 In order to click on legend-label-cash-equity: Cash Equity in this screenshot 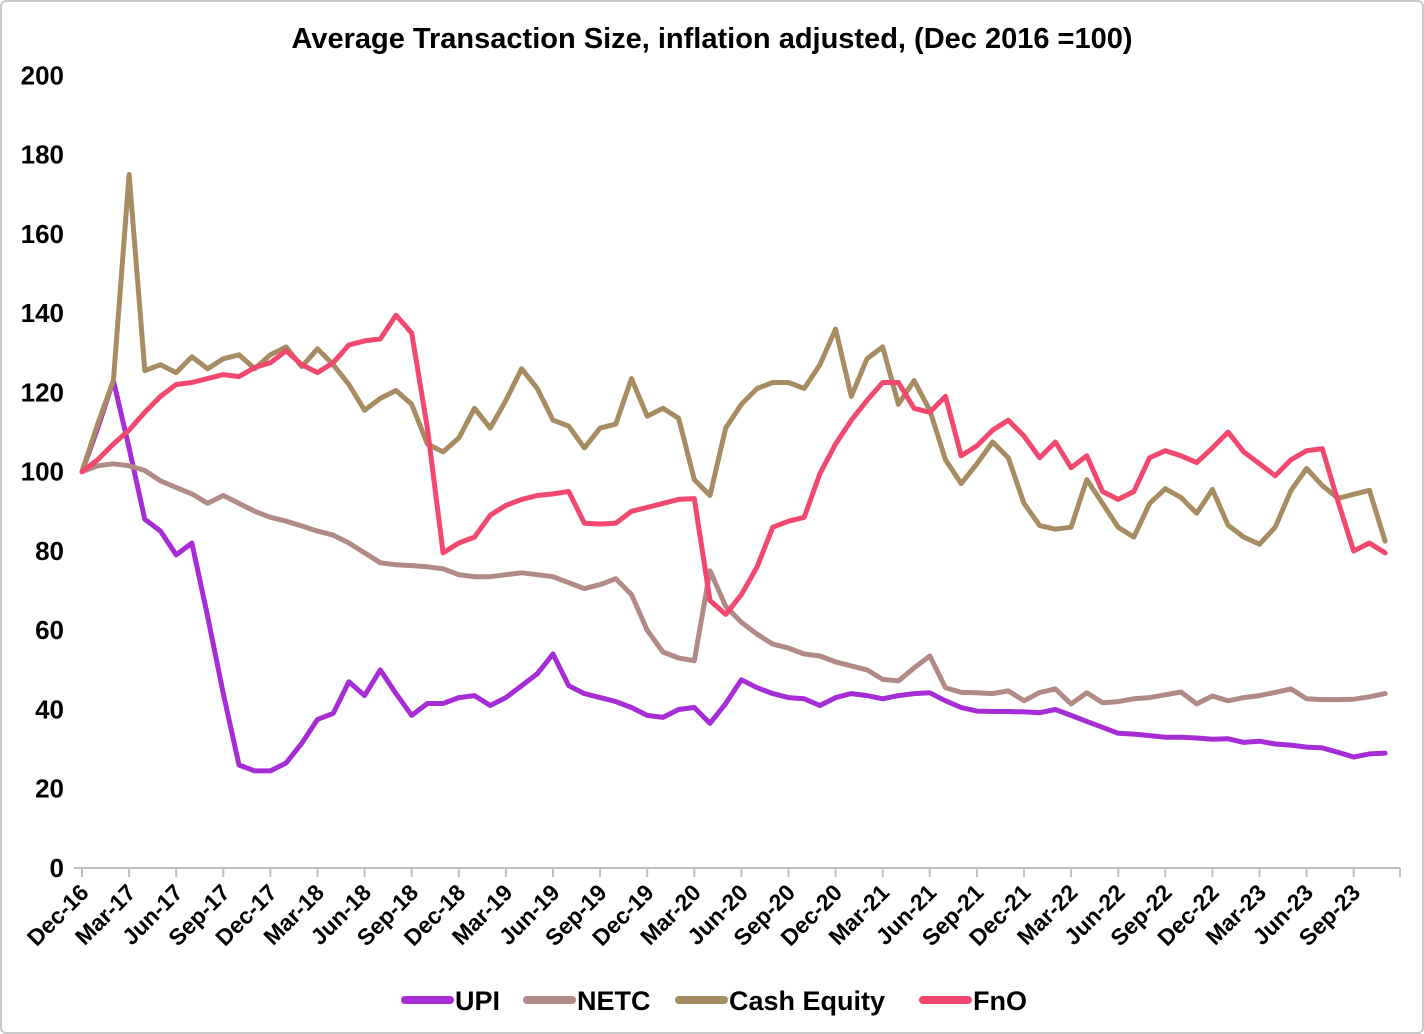, I will do `click(807, 1001)`.